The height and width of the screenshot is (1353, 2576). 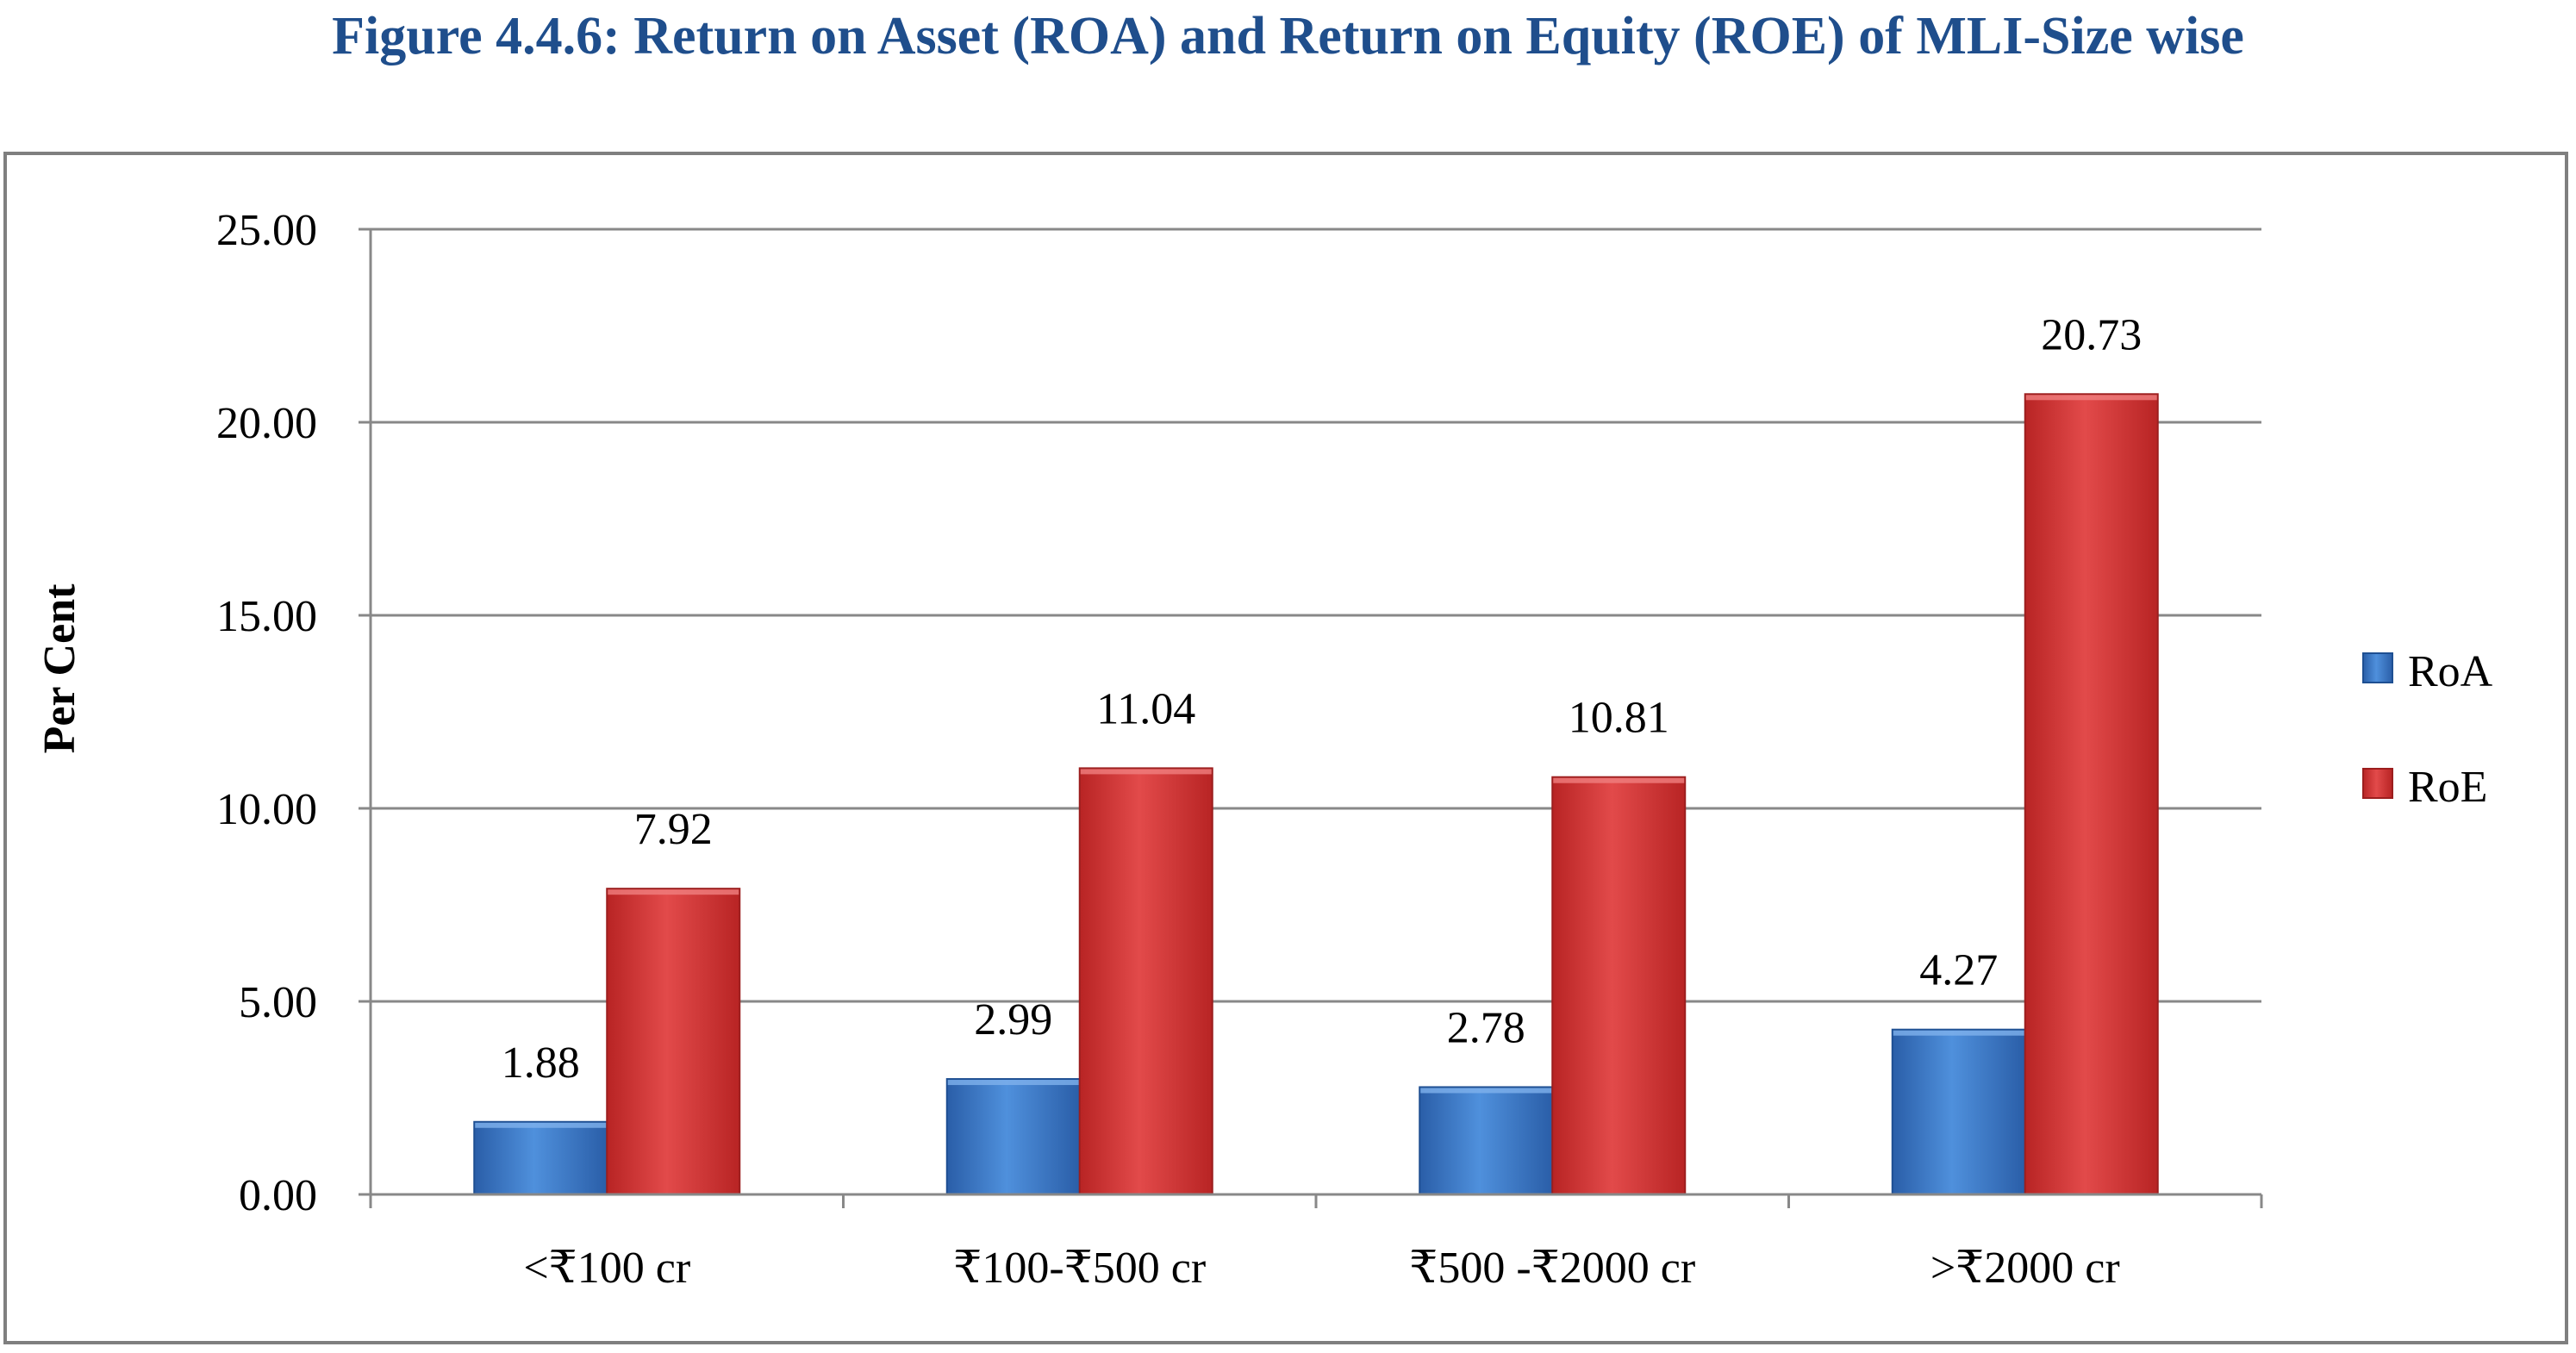 I want to click on y-axis-ticks: 0.00 5.00 10.00 15.00 20.00 25.00, so click(x=293, y=713).